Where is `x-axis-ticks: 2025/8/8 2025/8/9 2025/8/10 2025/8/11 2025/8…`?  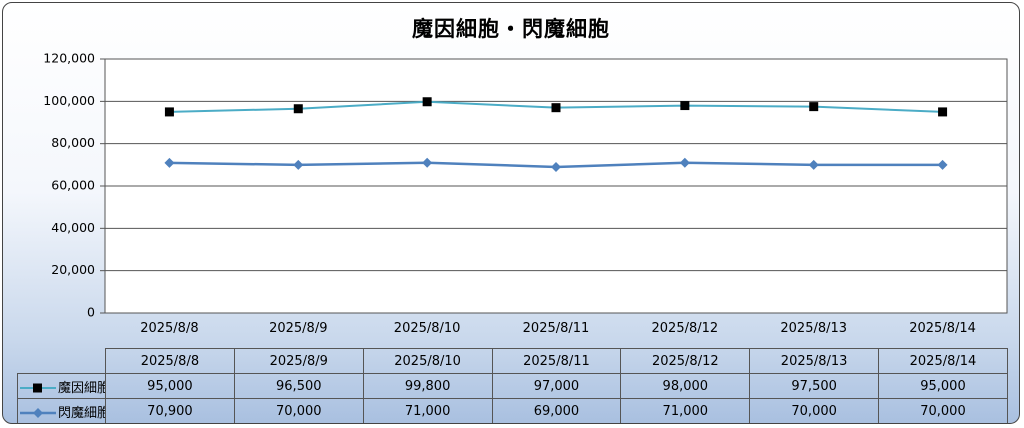 x-axis-ticks: 2025/8/8 2025/8/9 2025/8/10 2025/8/11 2025/8… is located at coordinates (558, 328).